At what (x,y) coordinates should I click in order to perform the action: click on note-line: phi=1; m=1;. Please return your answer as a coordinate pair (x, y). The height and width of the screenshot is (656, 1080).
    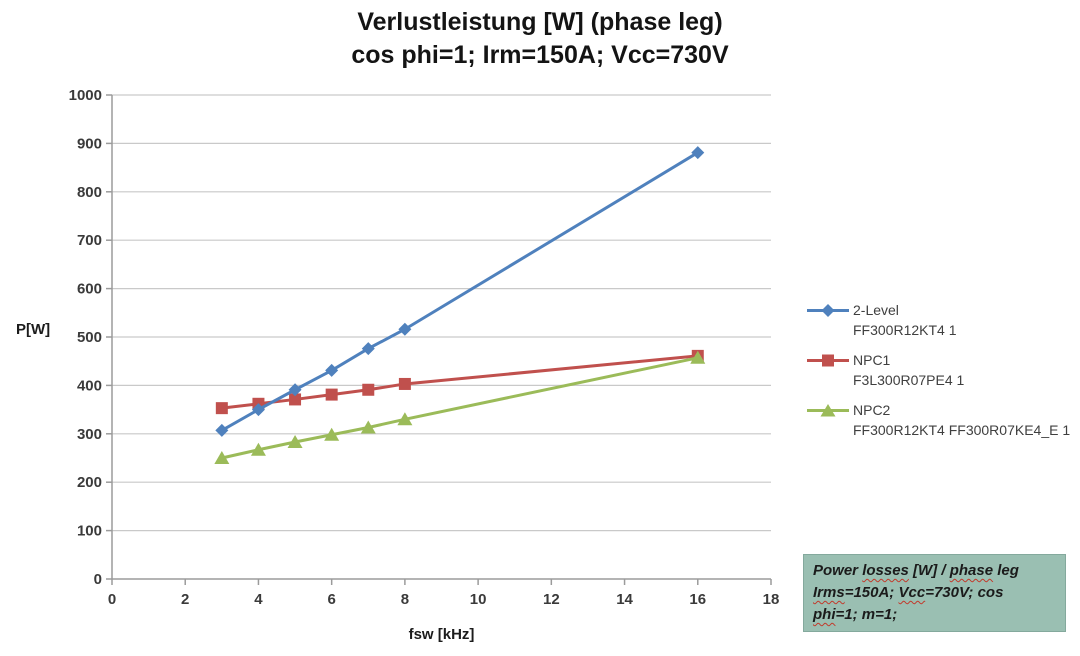
    Looking at the image, I should click on (934, 615).